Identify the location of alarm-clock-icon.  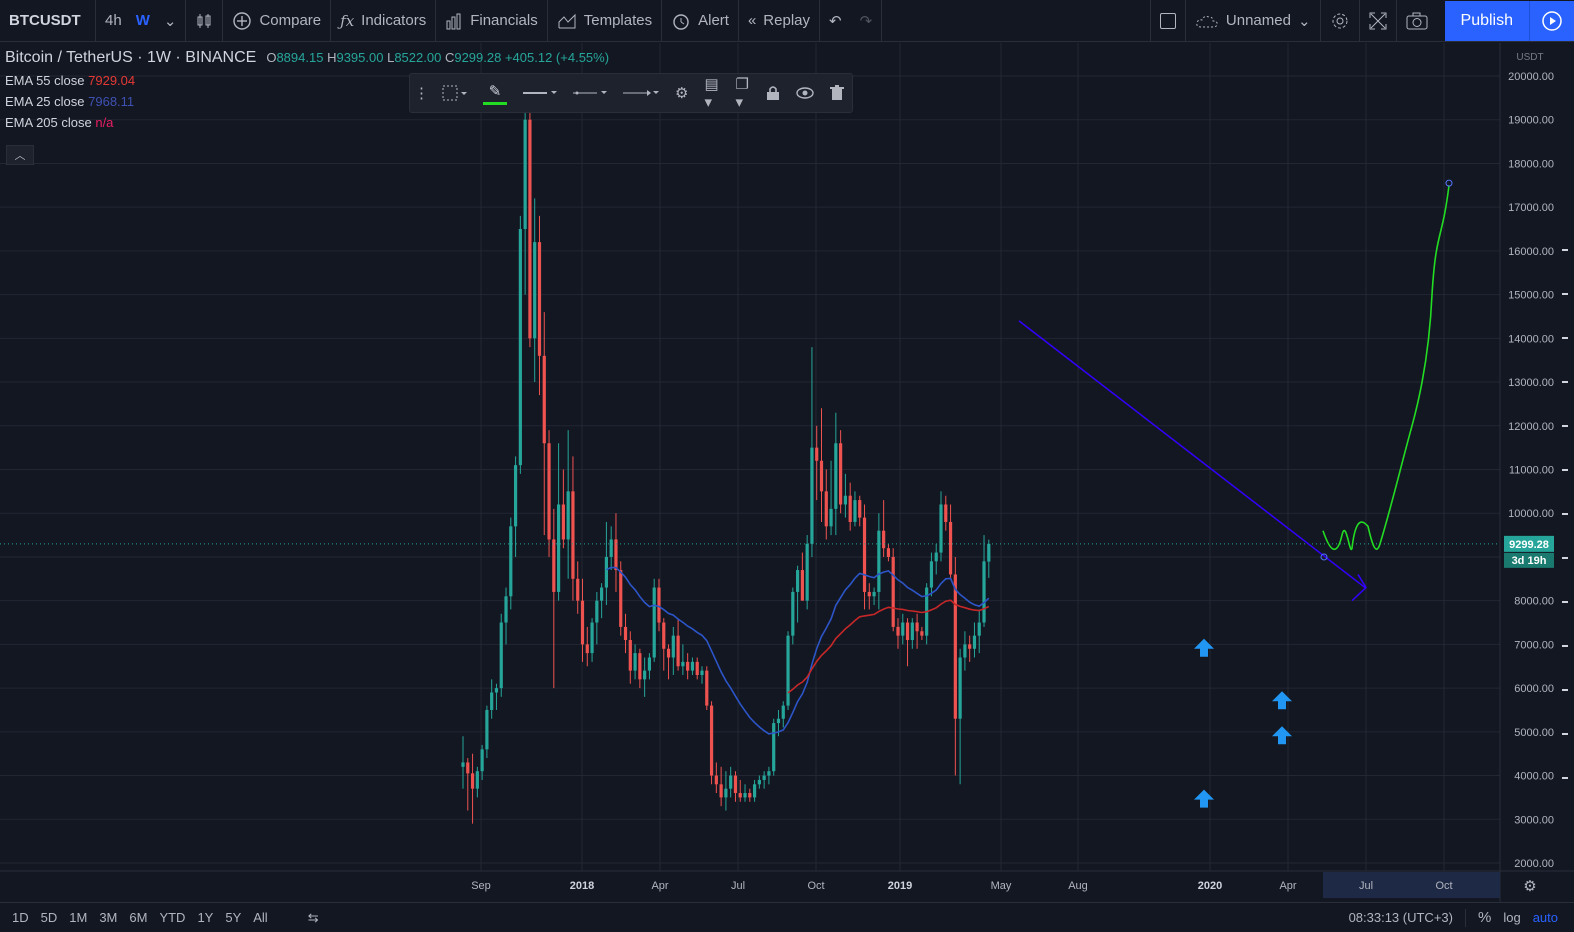
(681, 21).